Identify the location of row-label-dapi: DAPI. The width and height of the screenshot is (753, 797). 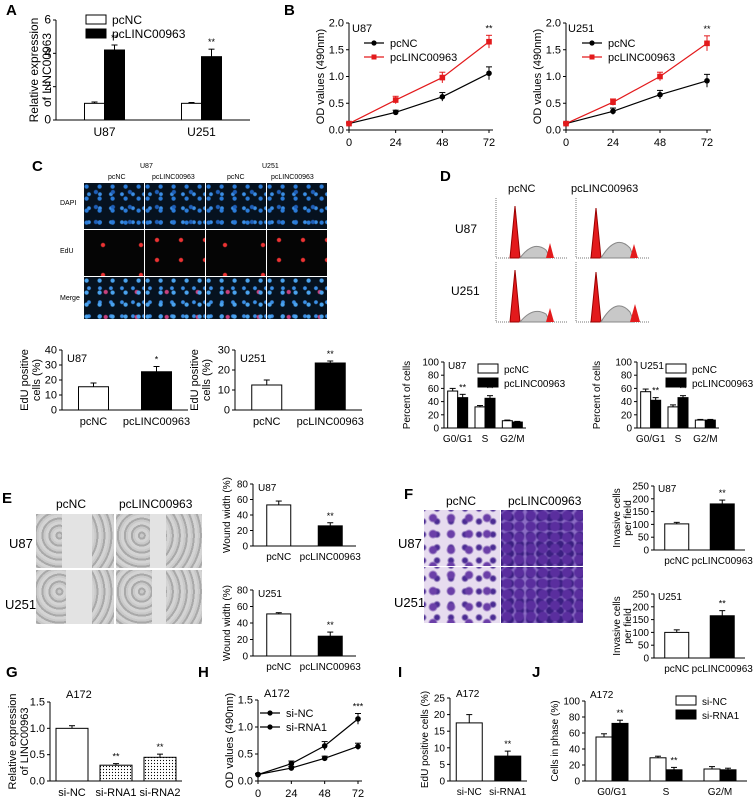
(68, 203).